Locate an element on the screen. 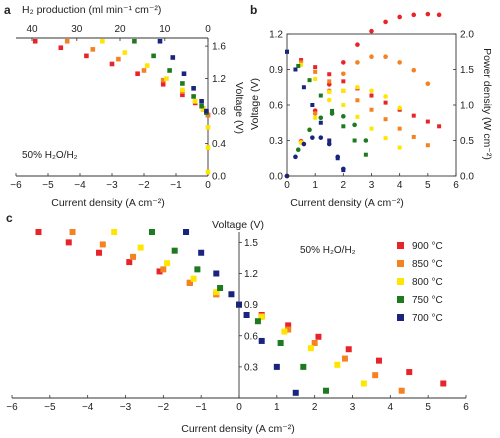 The image size is (500, 438). panel-c-y-tick-labels: 0.3 0.6 0.9 1.2 1.5 is located at coordinates (251, 306).